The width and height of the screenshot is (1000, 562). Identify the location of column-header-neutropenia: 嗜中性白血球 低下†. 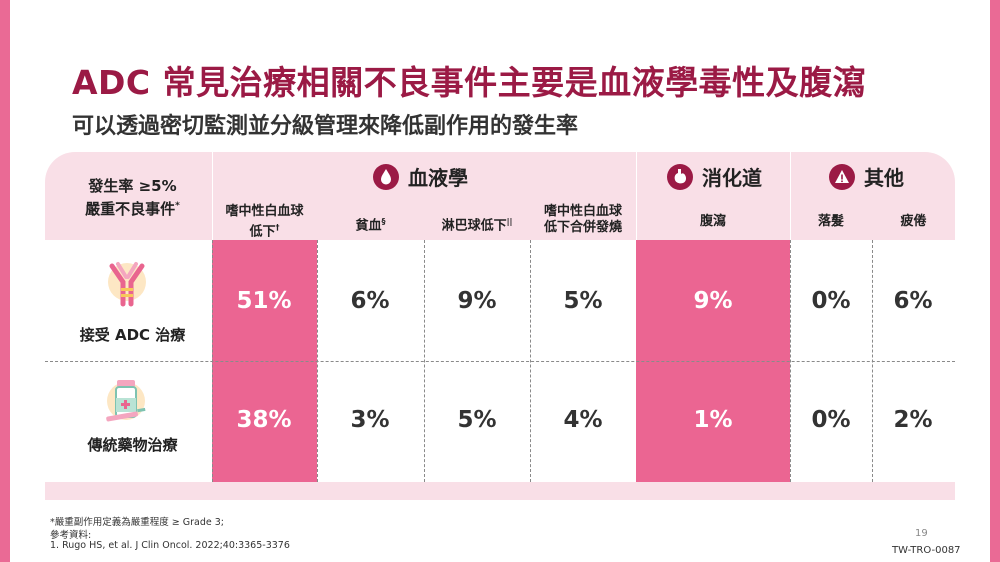
(264, 222).